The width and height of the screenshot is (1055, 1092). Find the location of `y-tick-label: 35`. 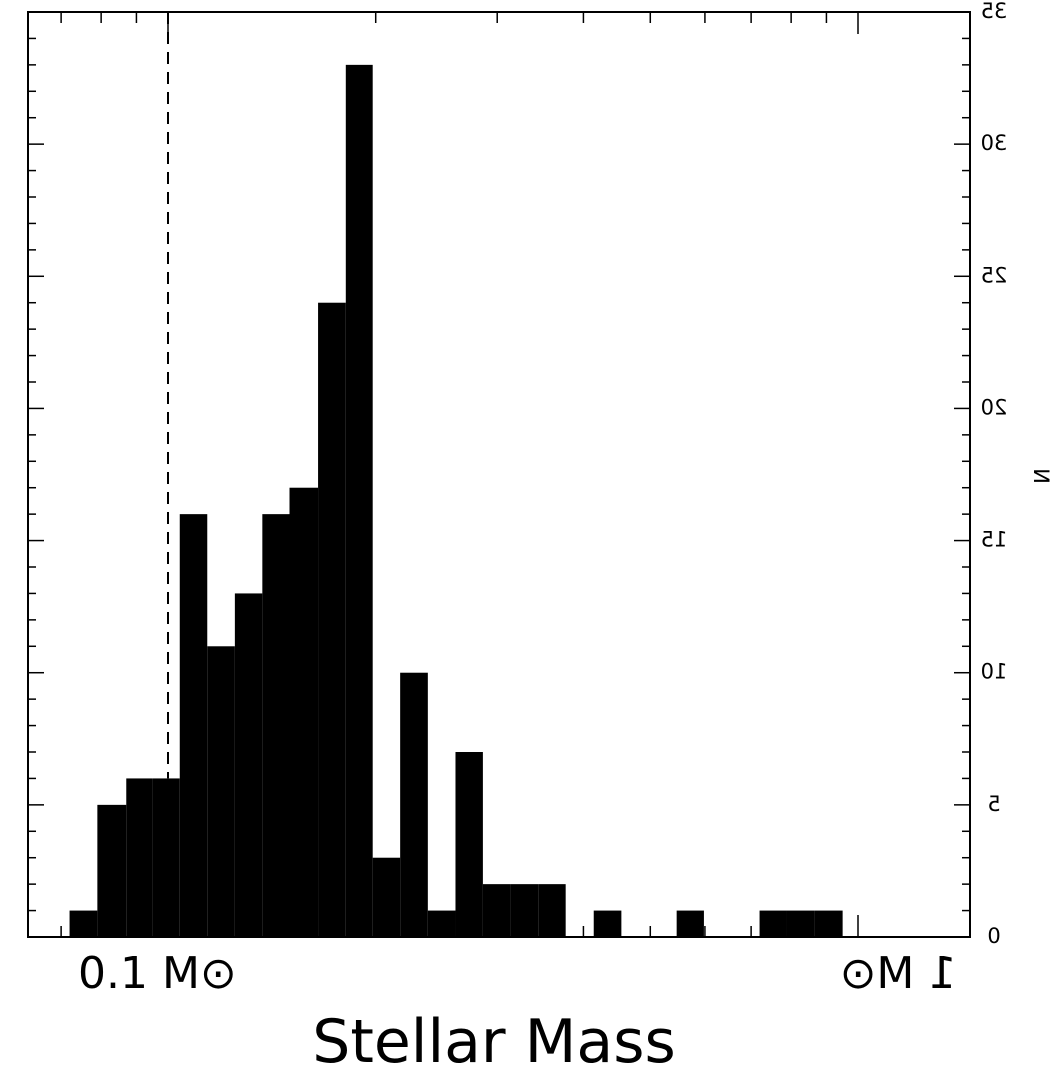

y-tick-label: 35 is located at coordinates (994, 11).